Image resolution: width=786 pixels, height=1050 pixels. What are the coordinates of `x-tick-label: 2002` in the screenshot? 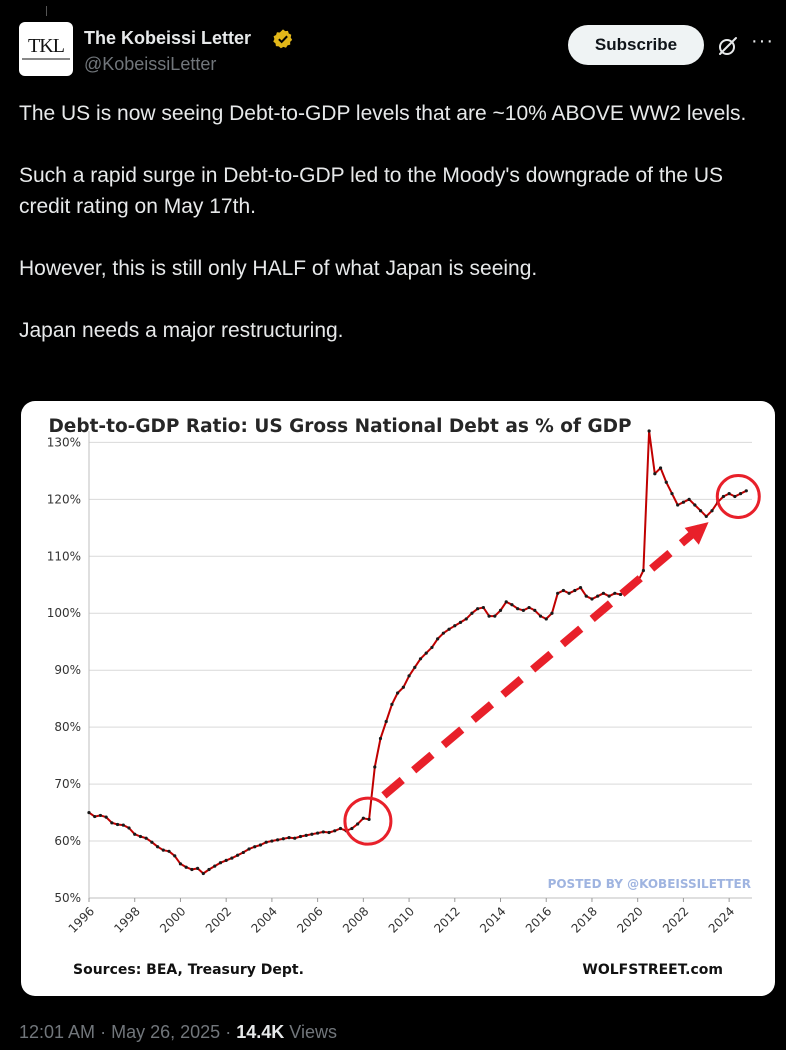 It's located at (218, 919).